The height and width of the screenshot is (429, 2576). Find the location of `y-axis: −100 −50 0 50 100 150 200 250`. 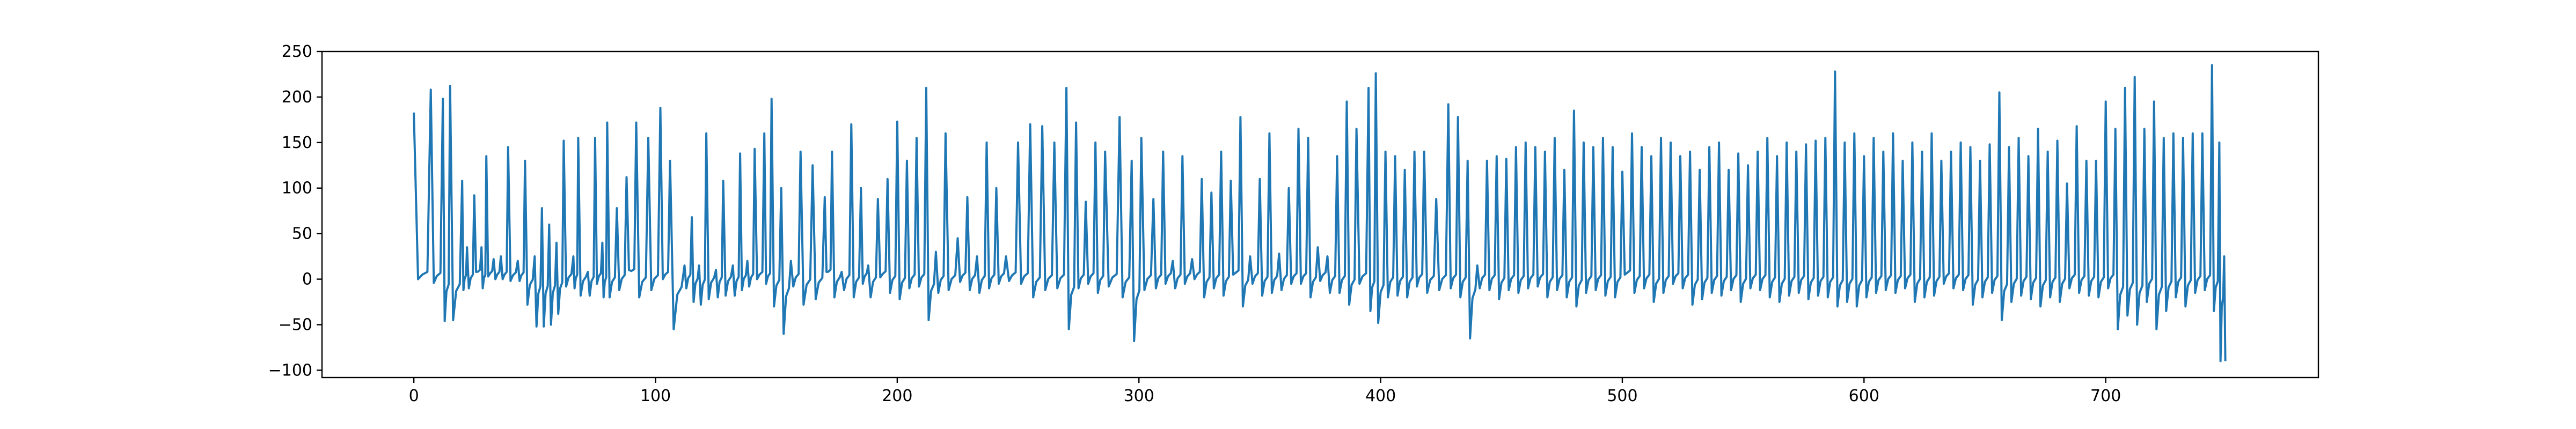

y-axis: −100 −50 0 50 100 150 200 250 is located at coordinates (295, 211).